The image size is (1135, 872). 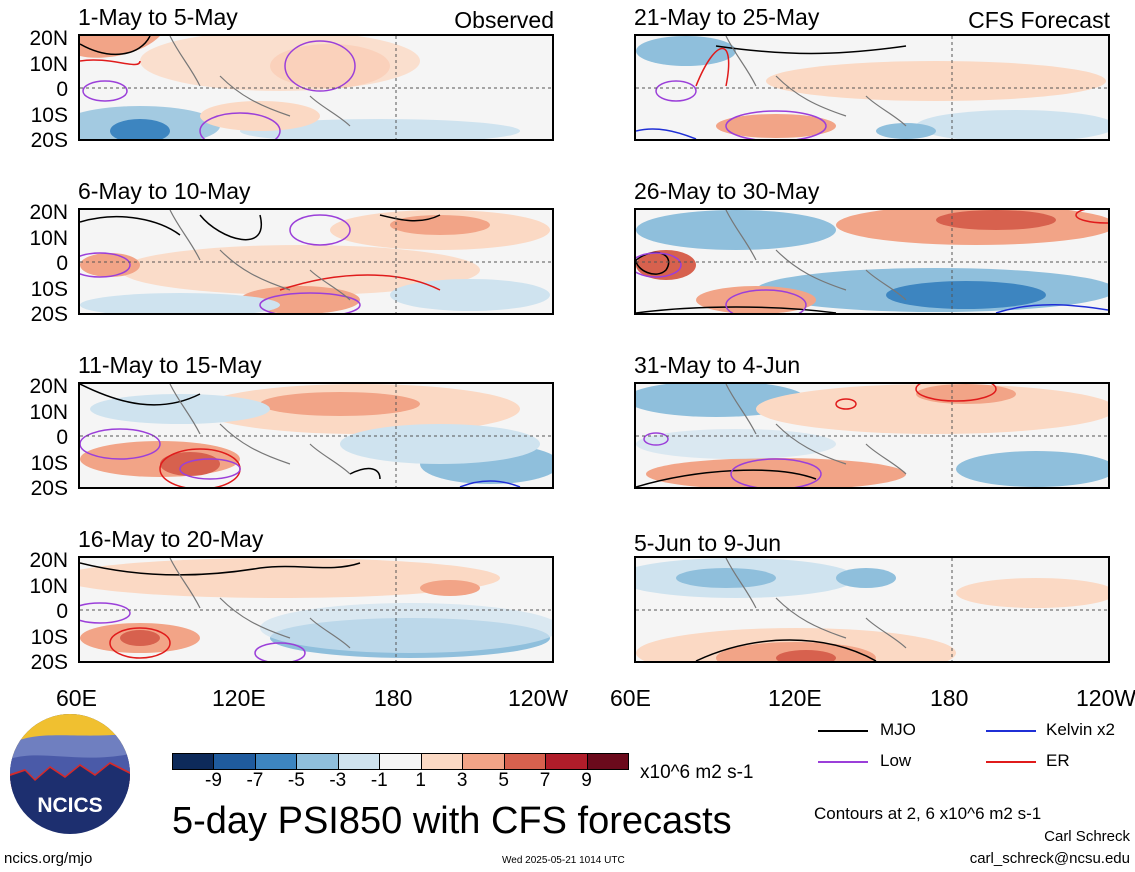 What do you see at coordinates (1011, 762) in the screenshot?
I see `legend-swatch-er` at bounding box center [1011, 762].